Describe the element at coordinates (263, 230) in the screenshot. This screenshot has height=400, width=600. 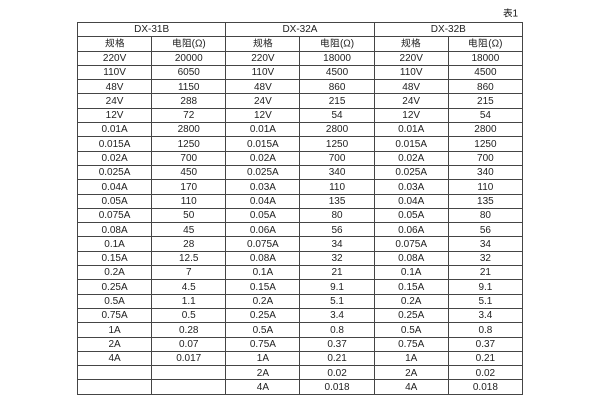
I see `spec-cell: 0.06A` at that location.